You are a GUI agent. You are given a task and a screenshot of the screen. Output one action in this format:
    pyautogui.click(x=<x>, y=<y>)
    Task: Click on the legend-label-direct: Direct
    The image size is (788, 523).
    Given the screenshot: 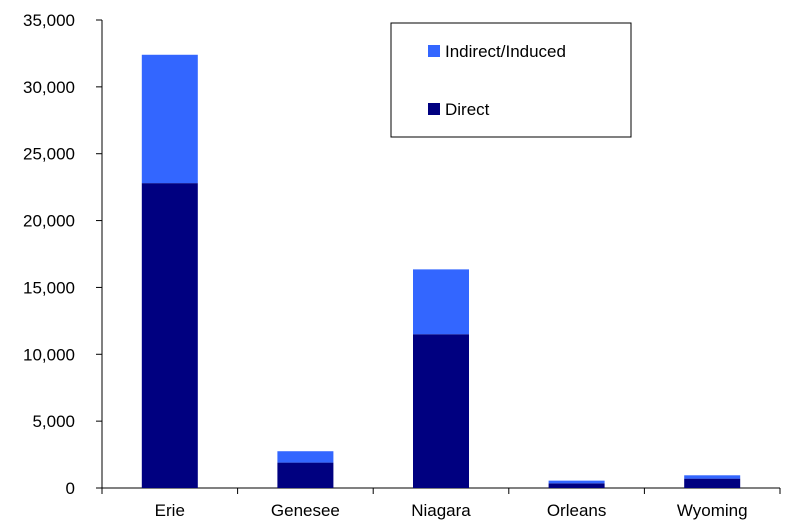 What is the action you would take?
    pyautogui.click(x=467, y=109)
    